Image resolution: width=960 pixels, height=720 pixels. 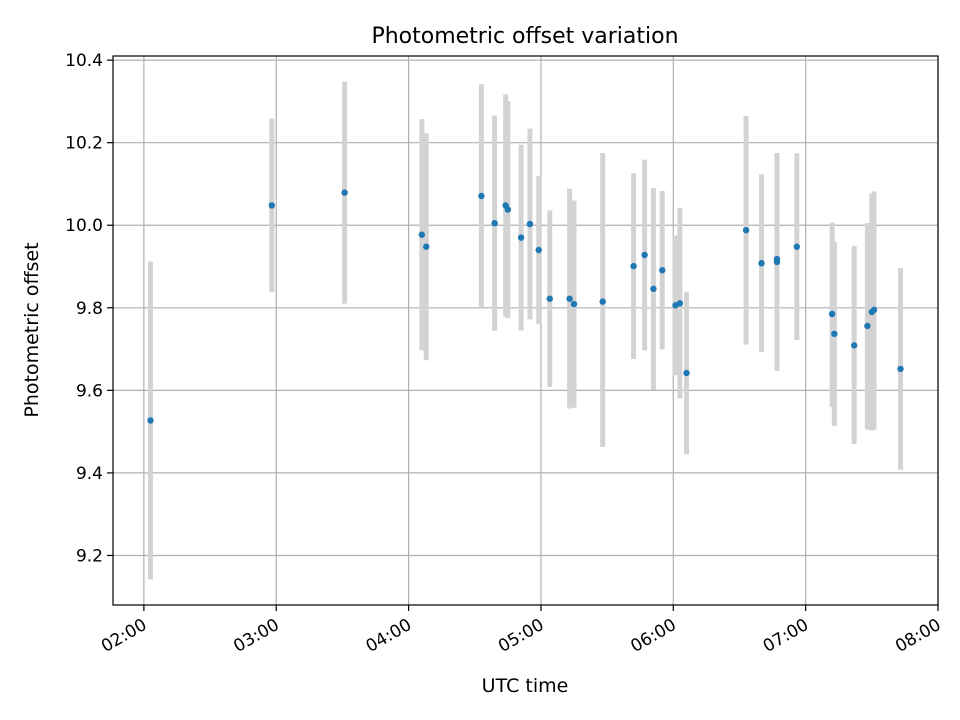 I want to click on y-tick-label: 10.2, so click(x=84, y=144).